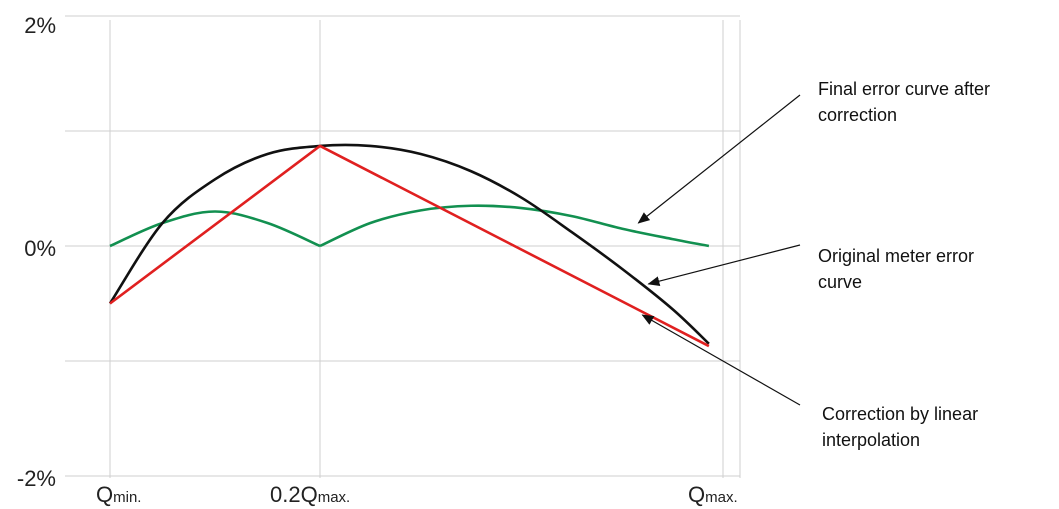  I want to click on annotation-arrow-linear, so click(721, 360).